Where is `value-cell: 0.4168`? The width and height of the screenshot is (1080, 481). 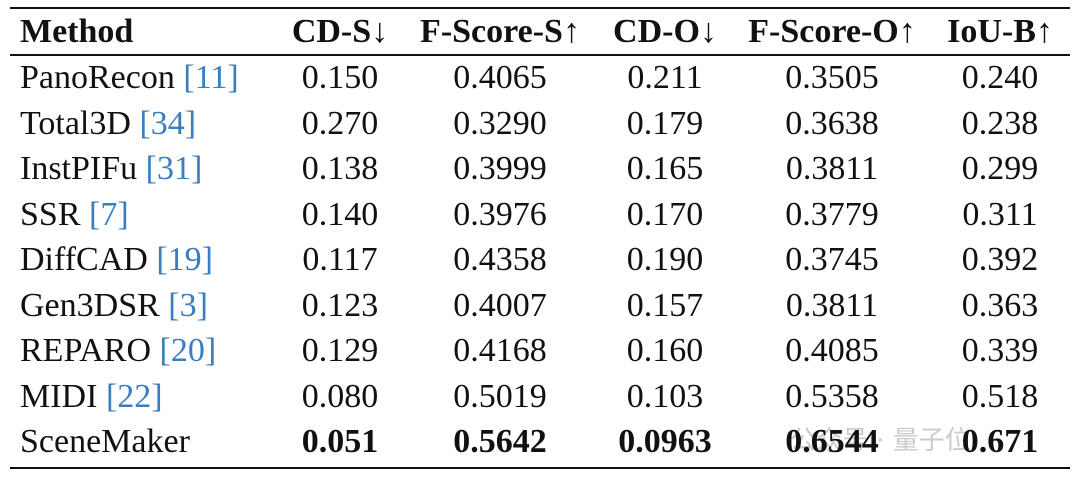
value-cell: 0.4168 is located at coordinates (500, 350).